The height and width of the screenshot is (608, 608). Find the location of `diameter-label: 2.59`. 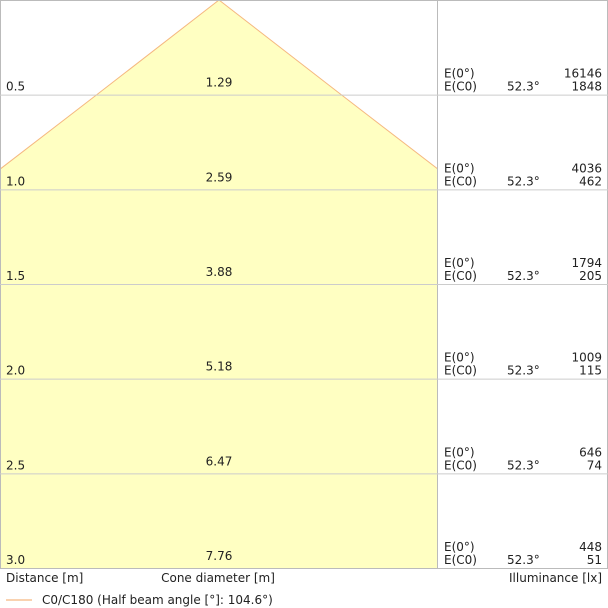

diameter-label: 2.59 is located at coordinates (219, 177).